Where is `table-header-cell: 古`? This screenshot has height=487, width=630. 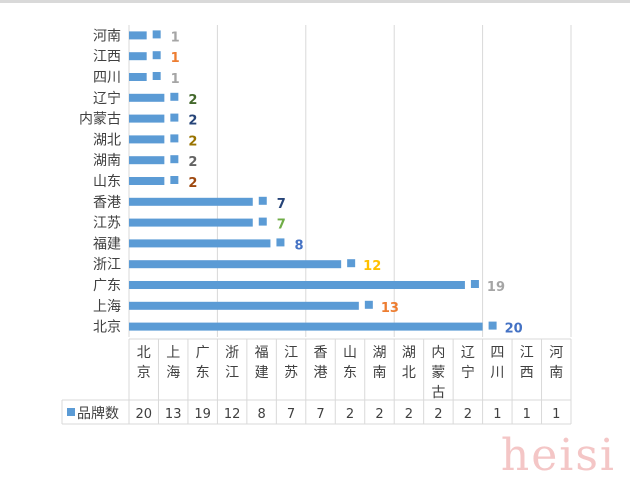 table-header-cell: 古 is located at coordinates (438, 393).